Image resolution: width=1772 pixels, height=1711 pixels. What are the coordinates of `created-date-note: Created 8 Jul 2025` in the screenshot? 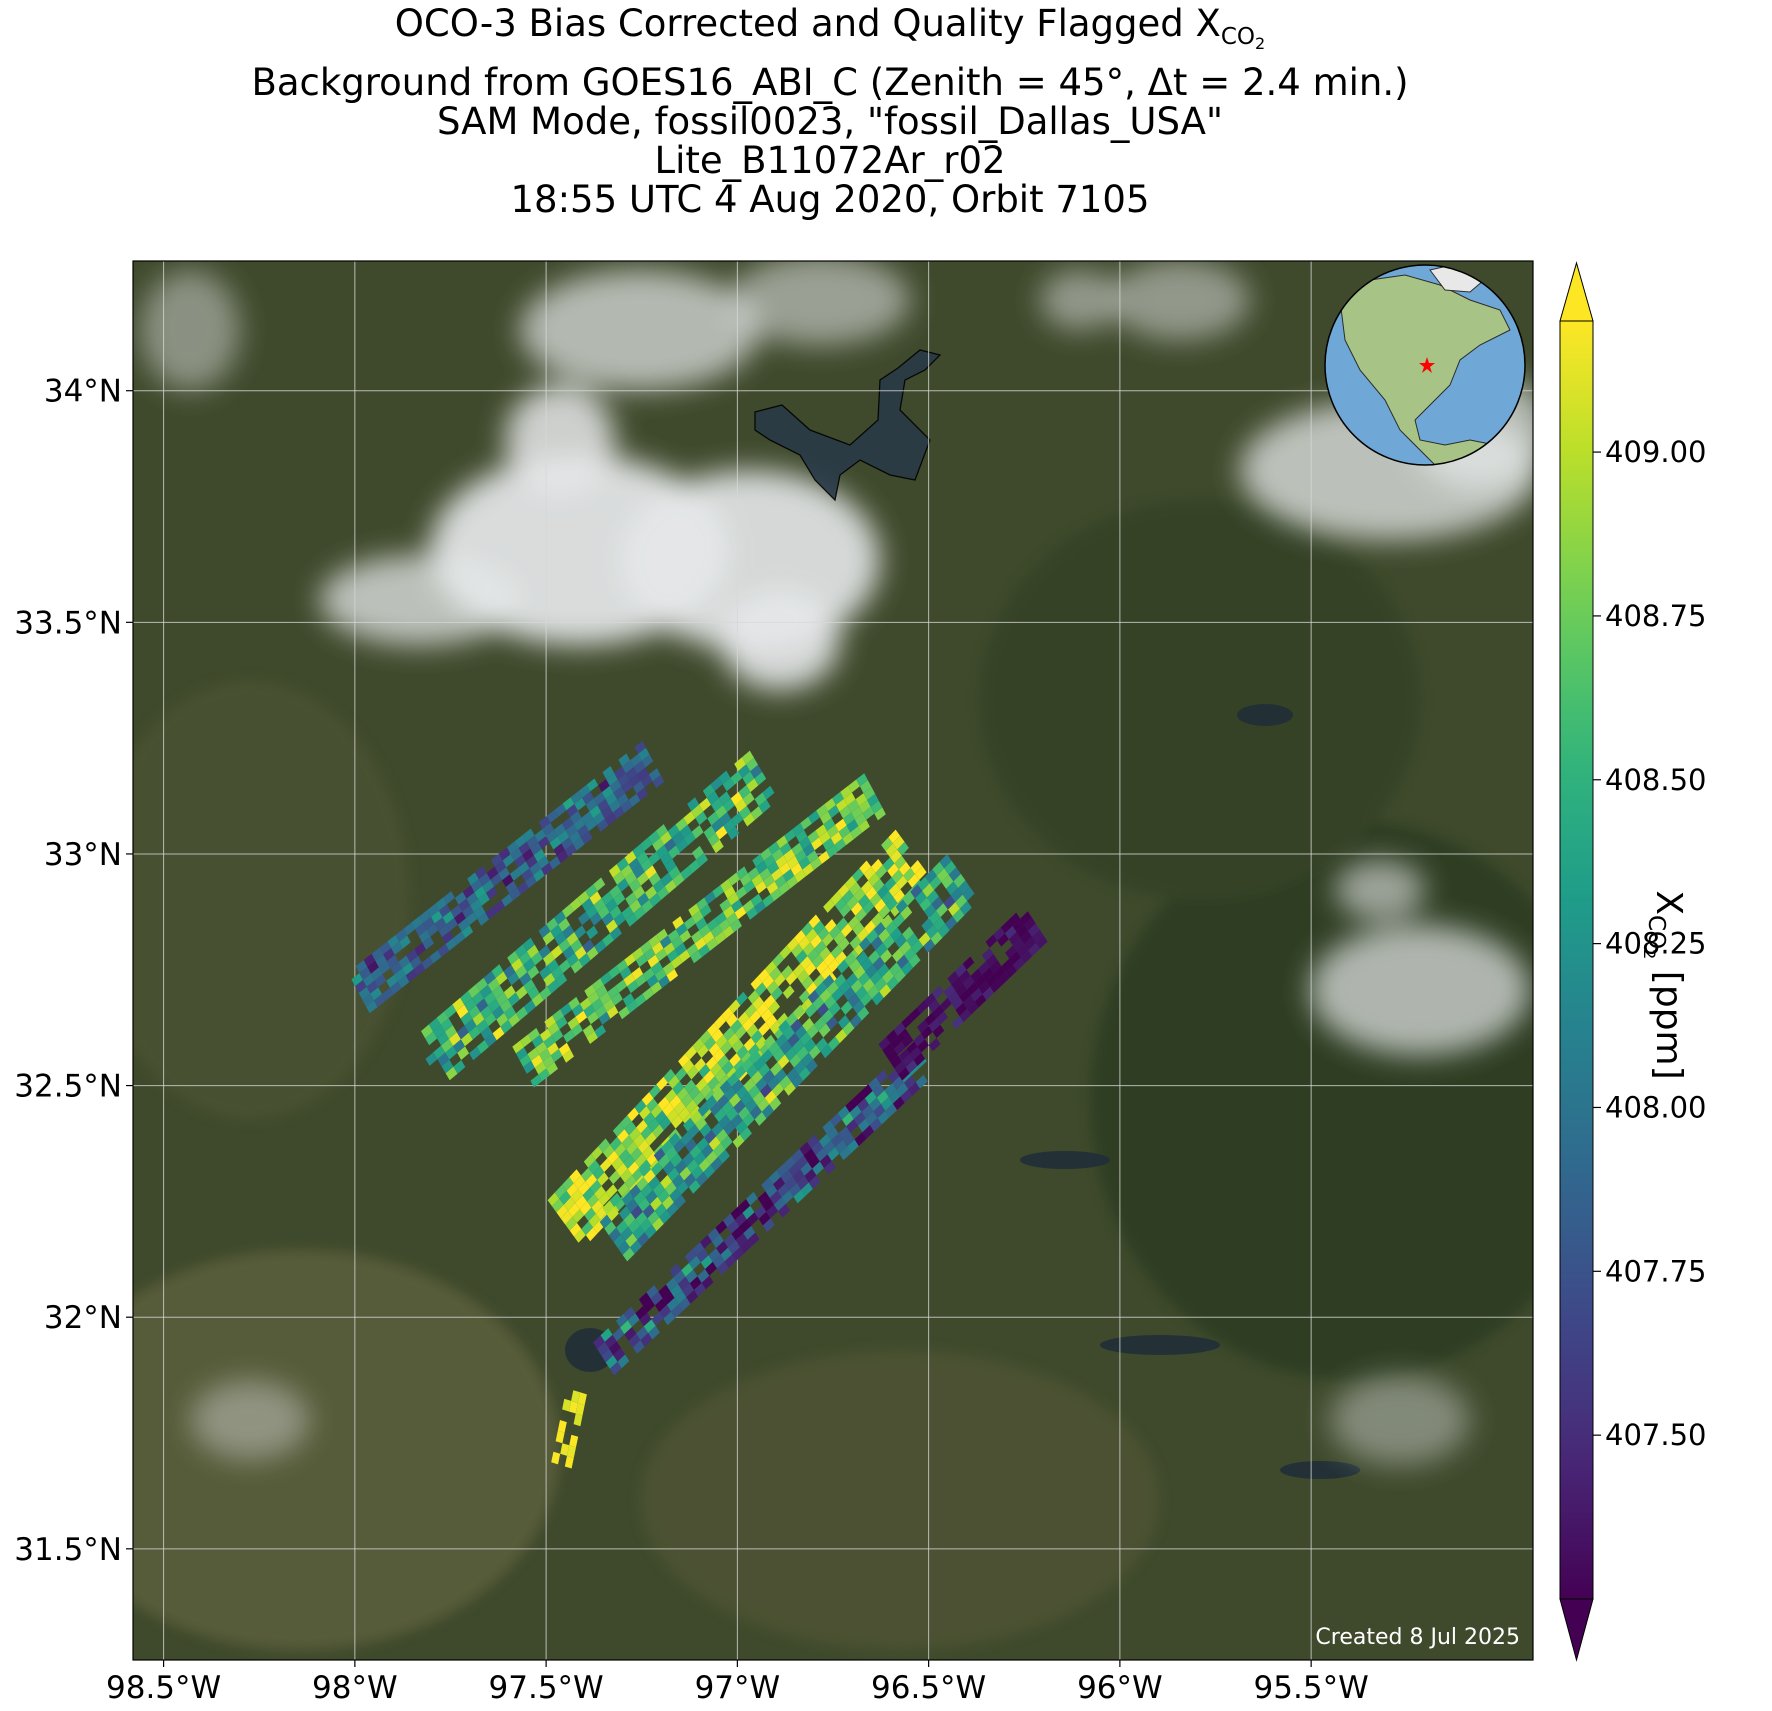 It's located at (1417, 1637).